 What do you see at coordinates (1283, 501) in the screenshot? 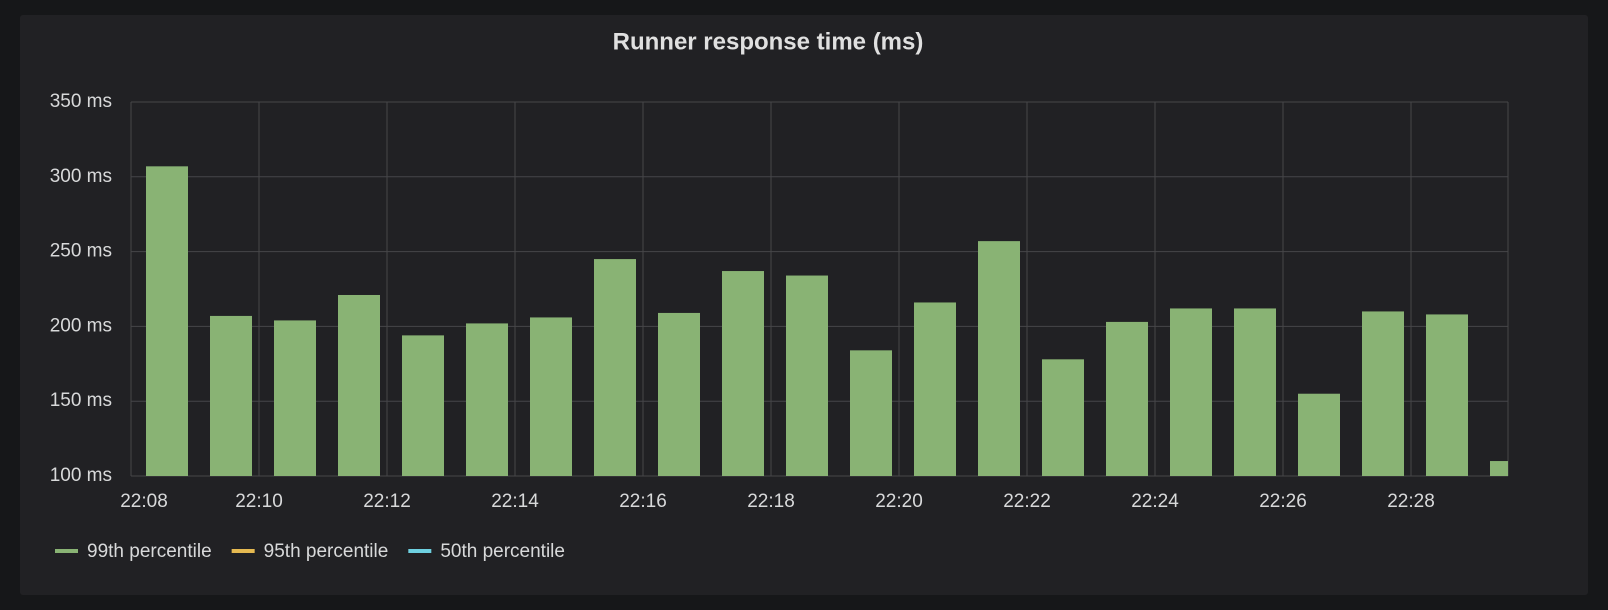
I see `x-tick-label: 22:26` at bounding box center [1283, 501].